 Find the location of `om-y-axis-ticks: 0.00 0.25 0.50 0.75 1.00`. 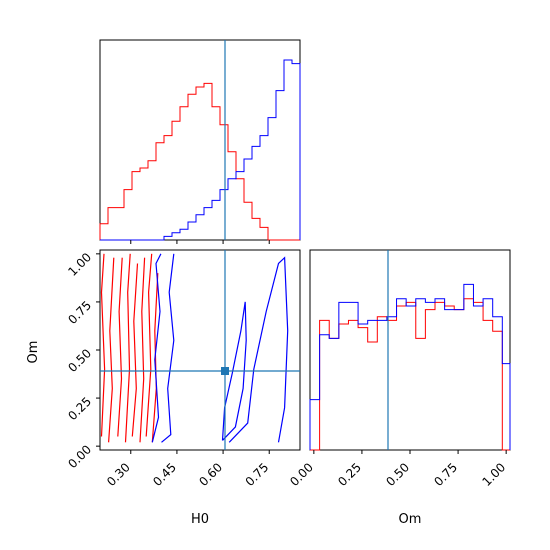

om-y-axis-ticks: 0.00 0.25 0.50 0.75 1.00 is located at coordinates (82, 360).